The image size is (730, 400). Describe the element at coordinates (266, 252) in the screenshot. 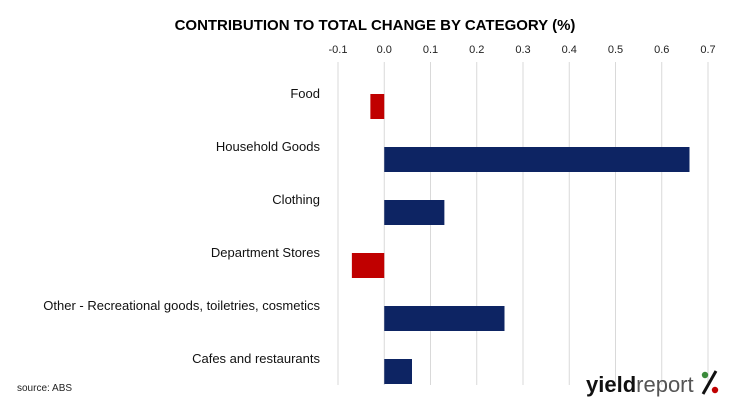

I see `category-label: Department Stores` at that location.